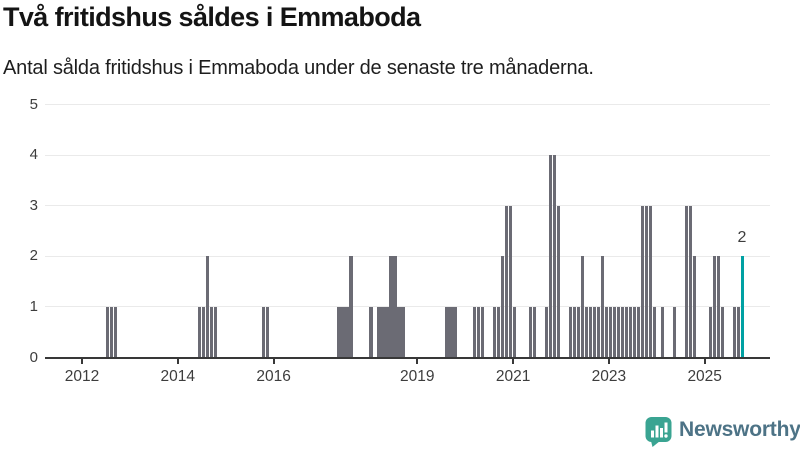  Describe the element at coordinates (704, 376) in the screenshot. I see `x-axis-label: 2025` at that location.